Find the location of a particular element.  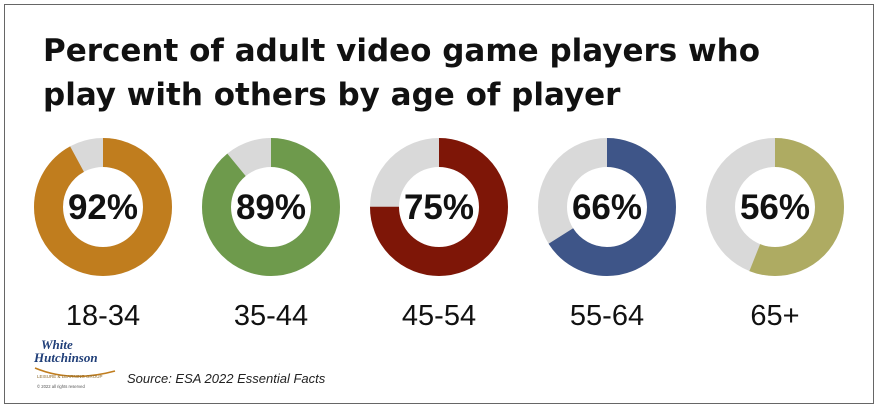

age-group-label: 65+ is located at coordinates (774, 316).